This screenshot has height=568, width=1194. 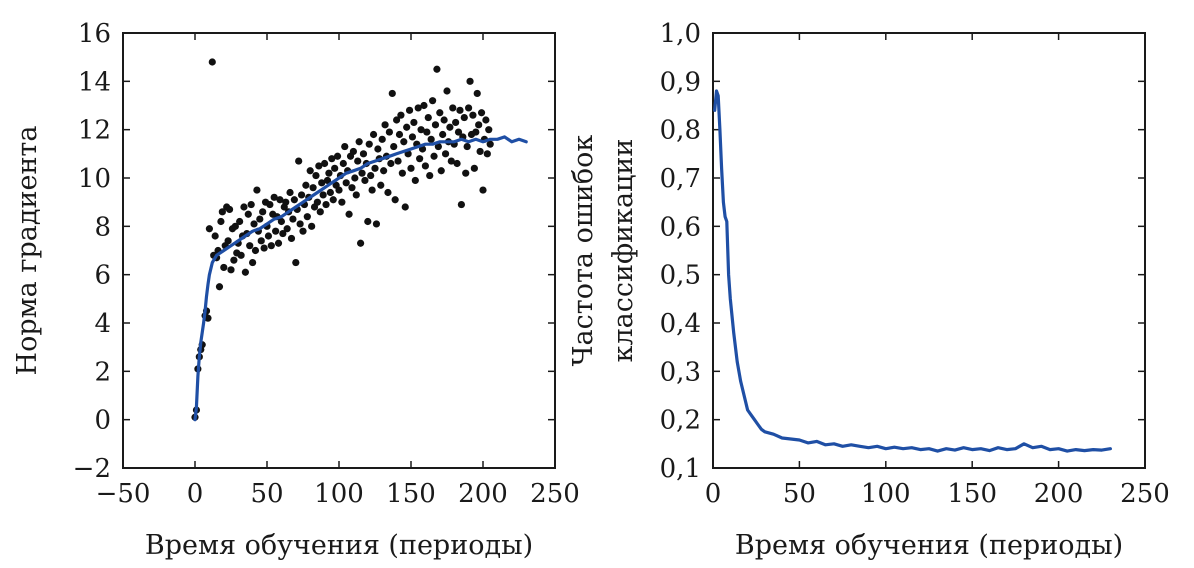 What do you see at coordinates (102, 421) in the screenshot?
I see `y-tick-label: 0` at bounding box center [102, 421].